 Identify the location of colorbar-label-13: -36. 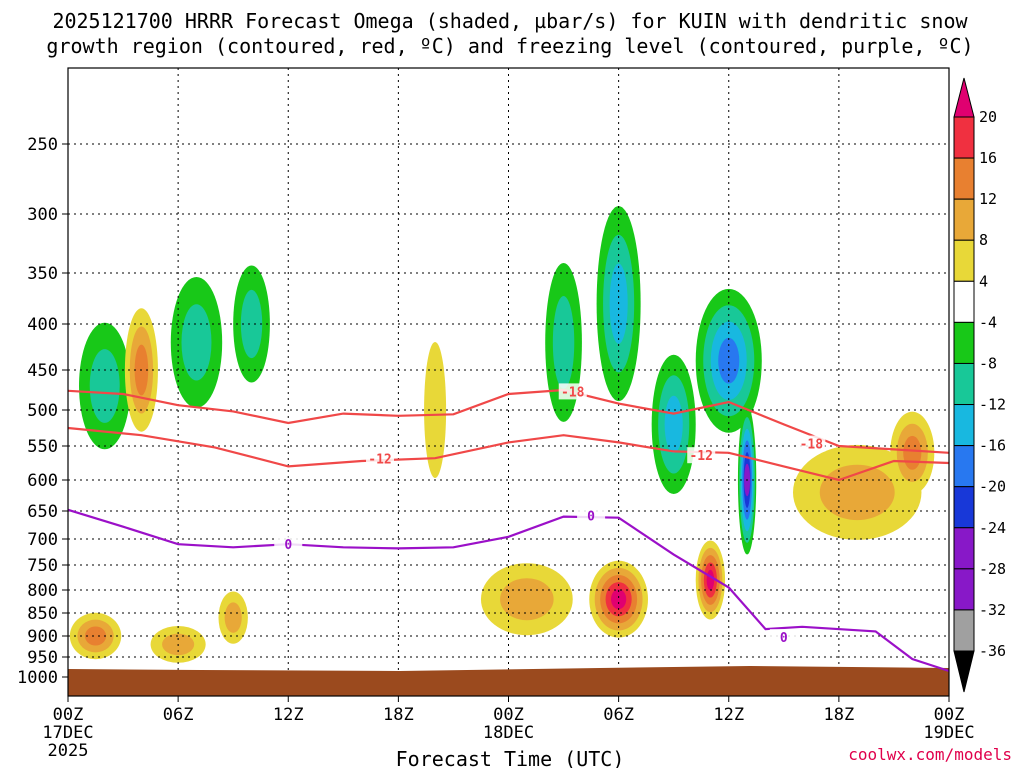
(992, 651).